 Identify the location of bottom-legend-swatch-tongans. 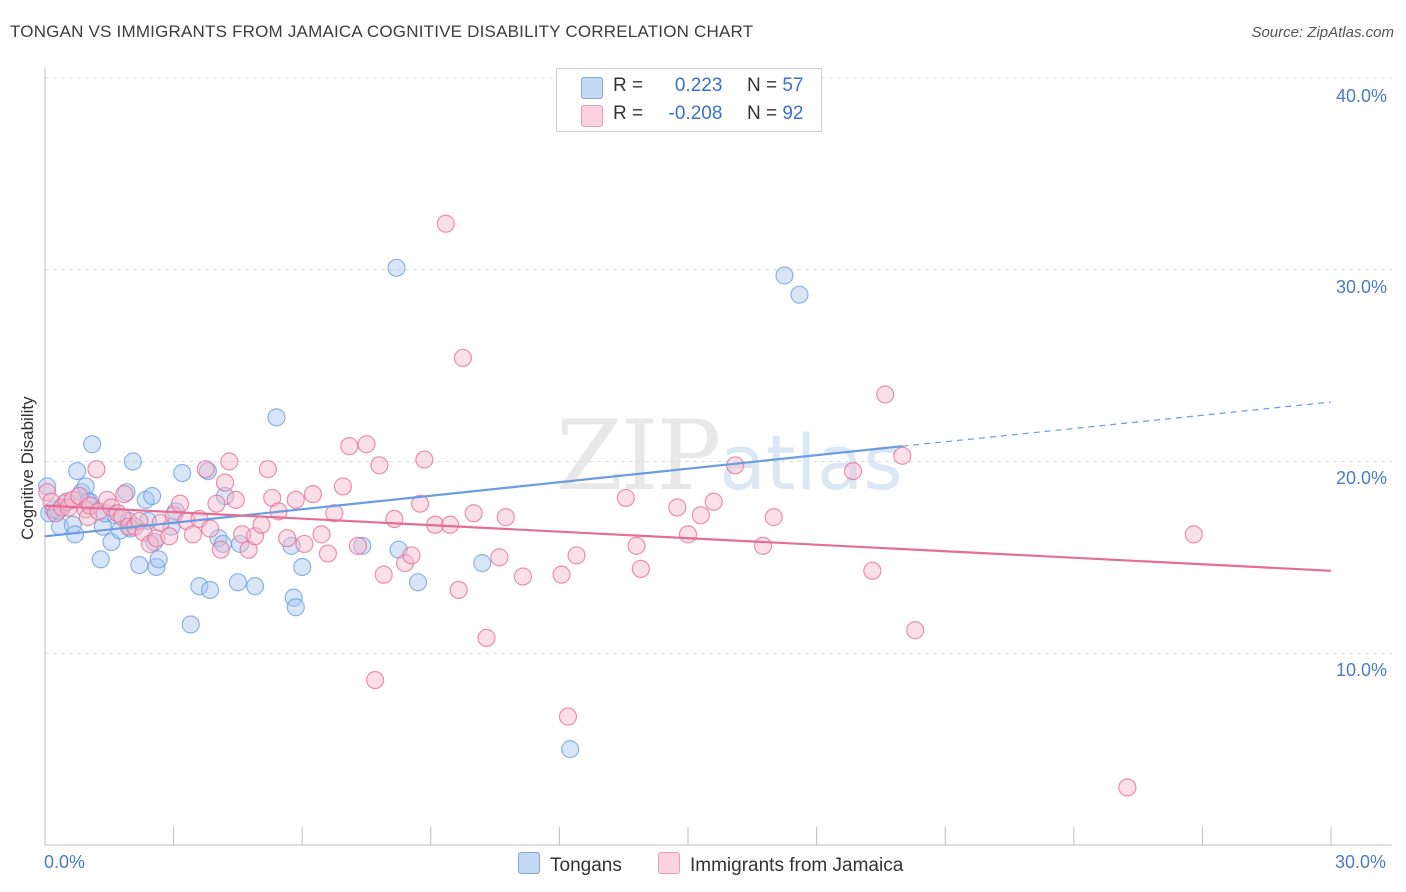
(529, 863).